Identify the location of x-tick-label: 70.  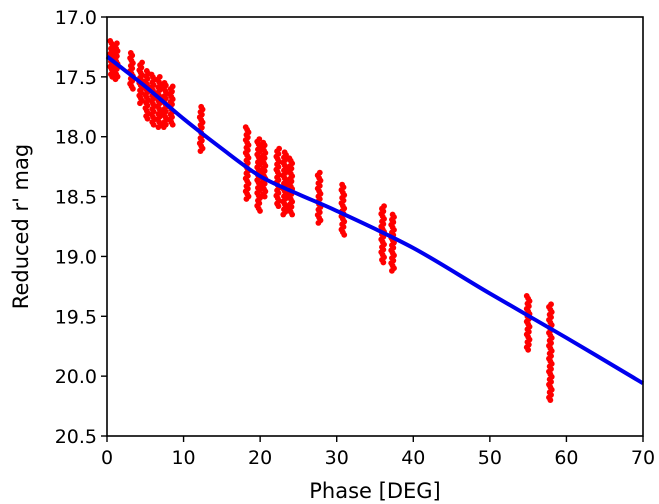
(643, 458).